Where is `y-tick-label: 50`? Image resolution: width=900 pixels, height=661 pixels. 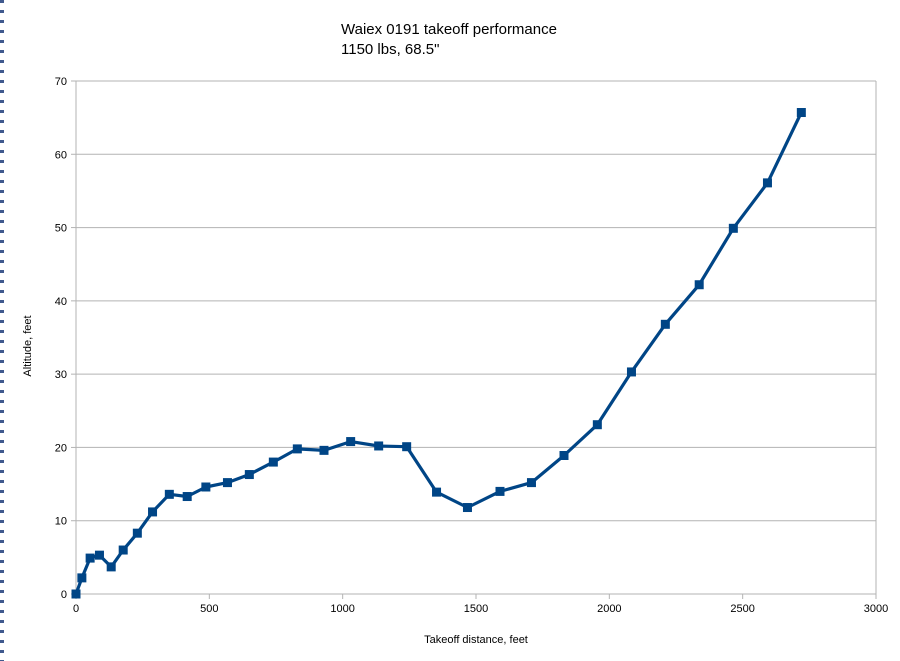
y-tick-label: 50 is located at coordinates (61, 229).